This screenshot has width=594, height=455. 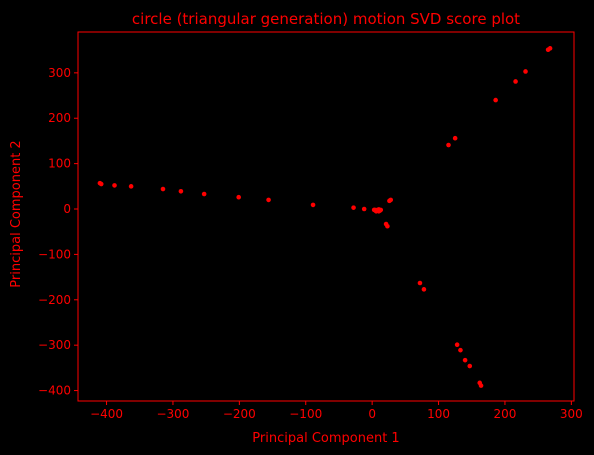 What do you see at coordinates (59, 73) in the screenshot?
I see `y-tick-label: 300` at bounding box center [59, 73].